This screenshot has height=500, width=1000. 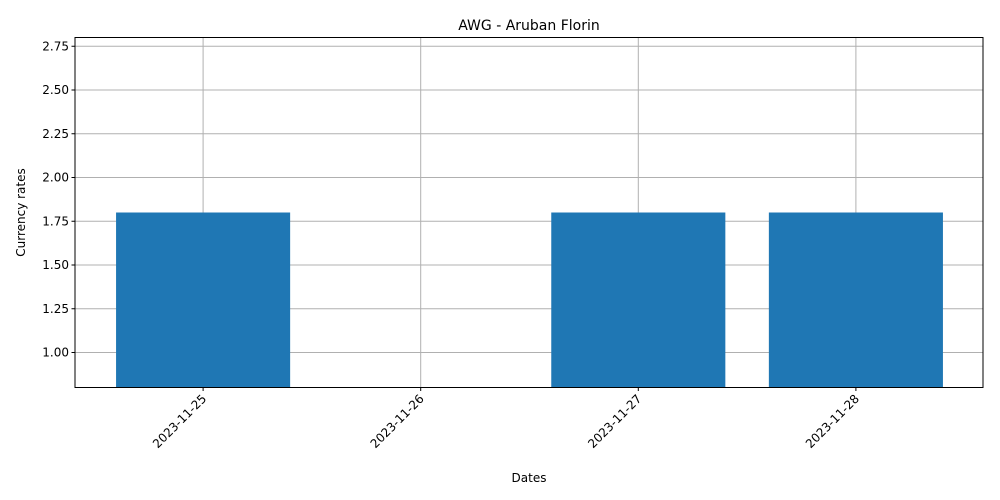 What do you see at coordinates (55, 353) in the screenshot?
I see `y-tick-label: 1.00` at bounding box center [55, 353].